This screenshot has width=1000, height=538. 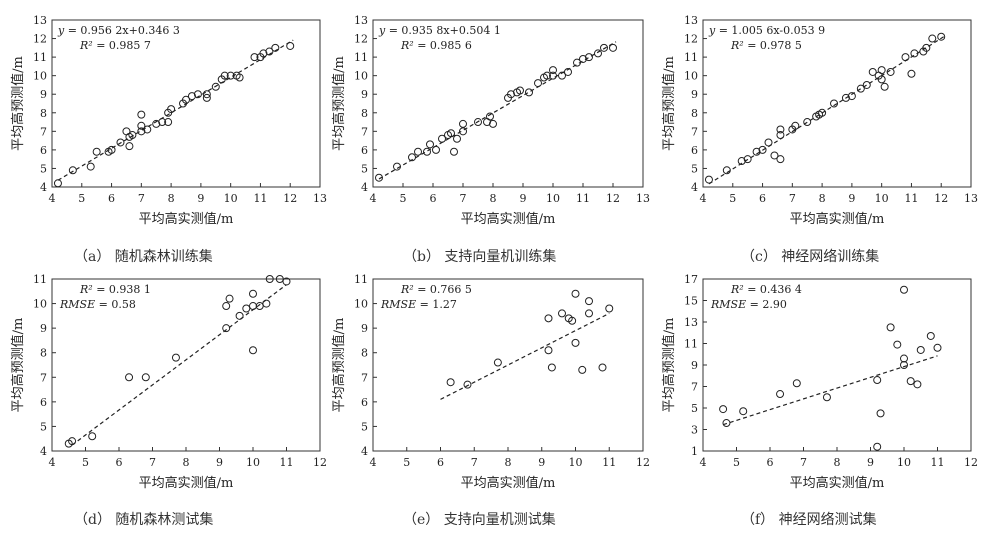 What do you see at coordinates (436, 289) in the screenshot?
I see `r-squared-label: R² = 0.766 5` at bounding box center [436, 289].